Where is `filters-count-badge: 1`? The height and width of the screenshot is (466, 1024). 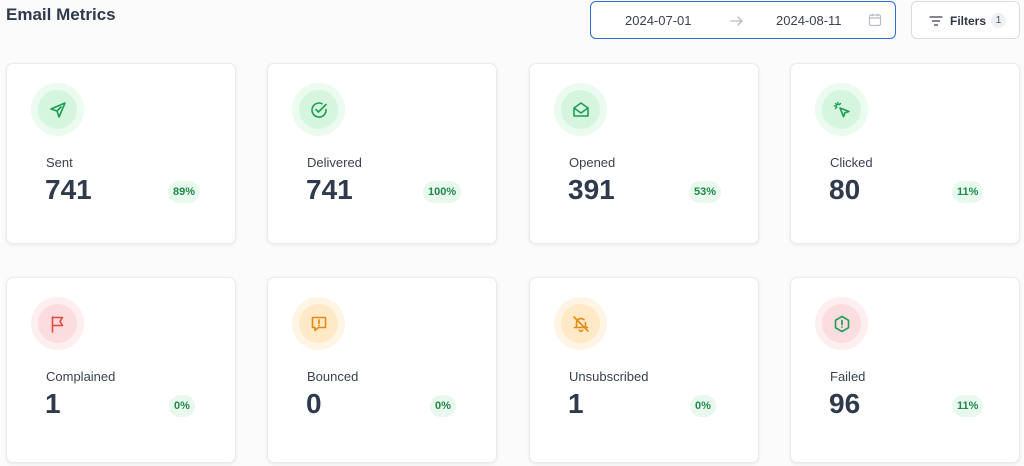 filters-count-badge: 1 is located at coordinates (998, 20).